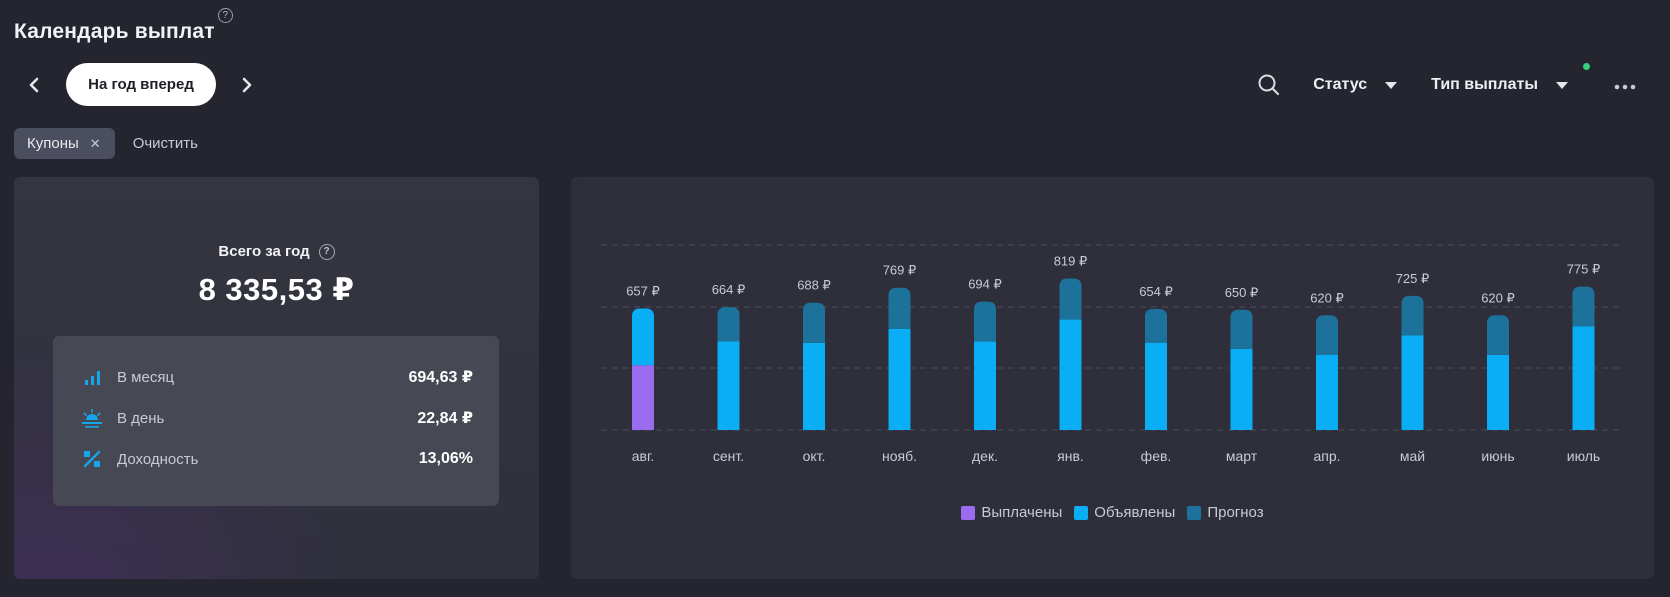 The width and height of the screenshot is (1670, 597). Describe the element at coordinates (1135, 512) in the screenshot. I see `legend-label: Объявлены` at that location.